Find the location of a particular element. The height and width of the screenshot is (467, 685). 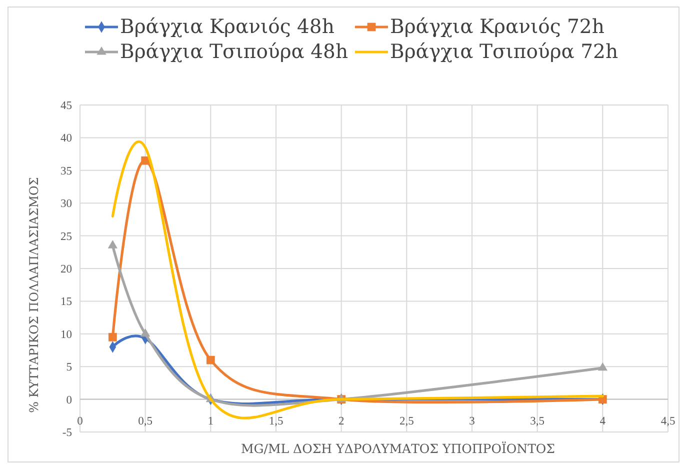

y-tick-label: 15 is located at coordinates (66, 302).